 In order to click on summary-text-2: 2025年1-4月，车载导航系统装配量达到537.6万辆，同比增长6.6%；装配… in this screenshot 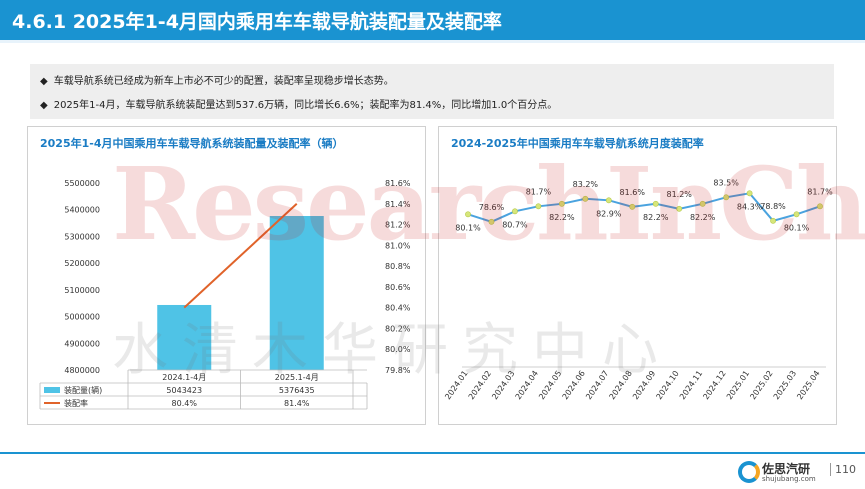, I will do `click(305, 105)`.